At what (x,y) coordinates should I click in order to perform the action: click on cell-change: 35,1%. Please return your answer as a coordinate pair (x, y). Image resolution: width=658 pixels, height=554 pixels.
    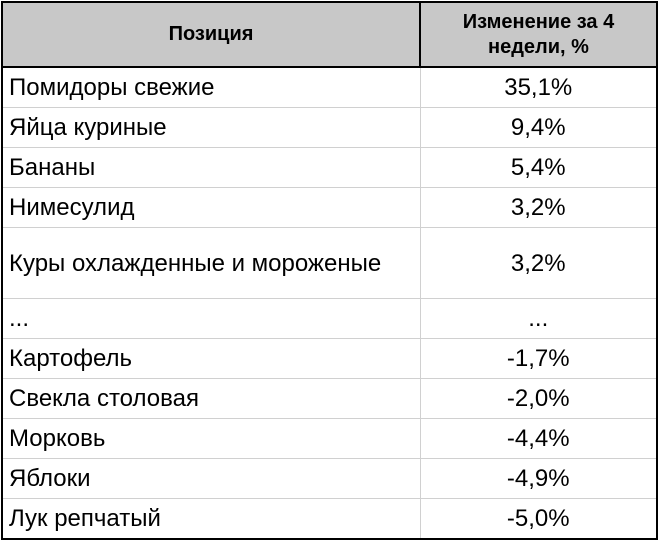
    Looking at the image, I should click on (538, 87).